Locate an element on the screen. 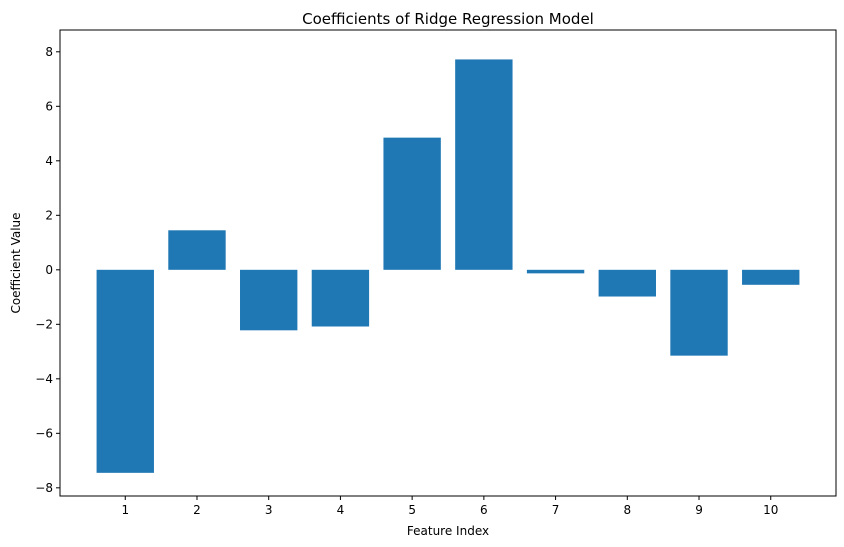 This screenshot has width=844, height=547. y-tick-label: −6 is located at coordinates (44, 433).